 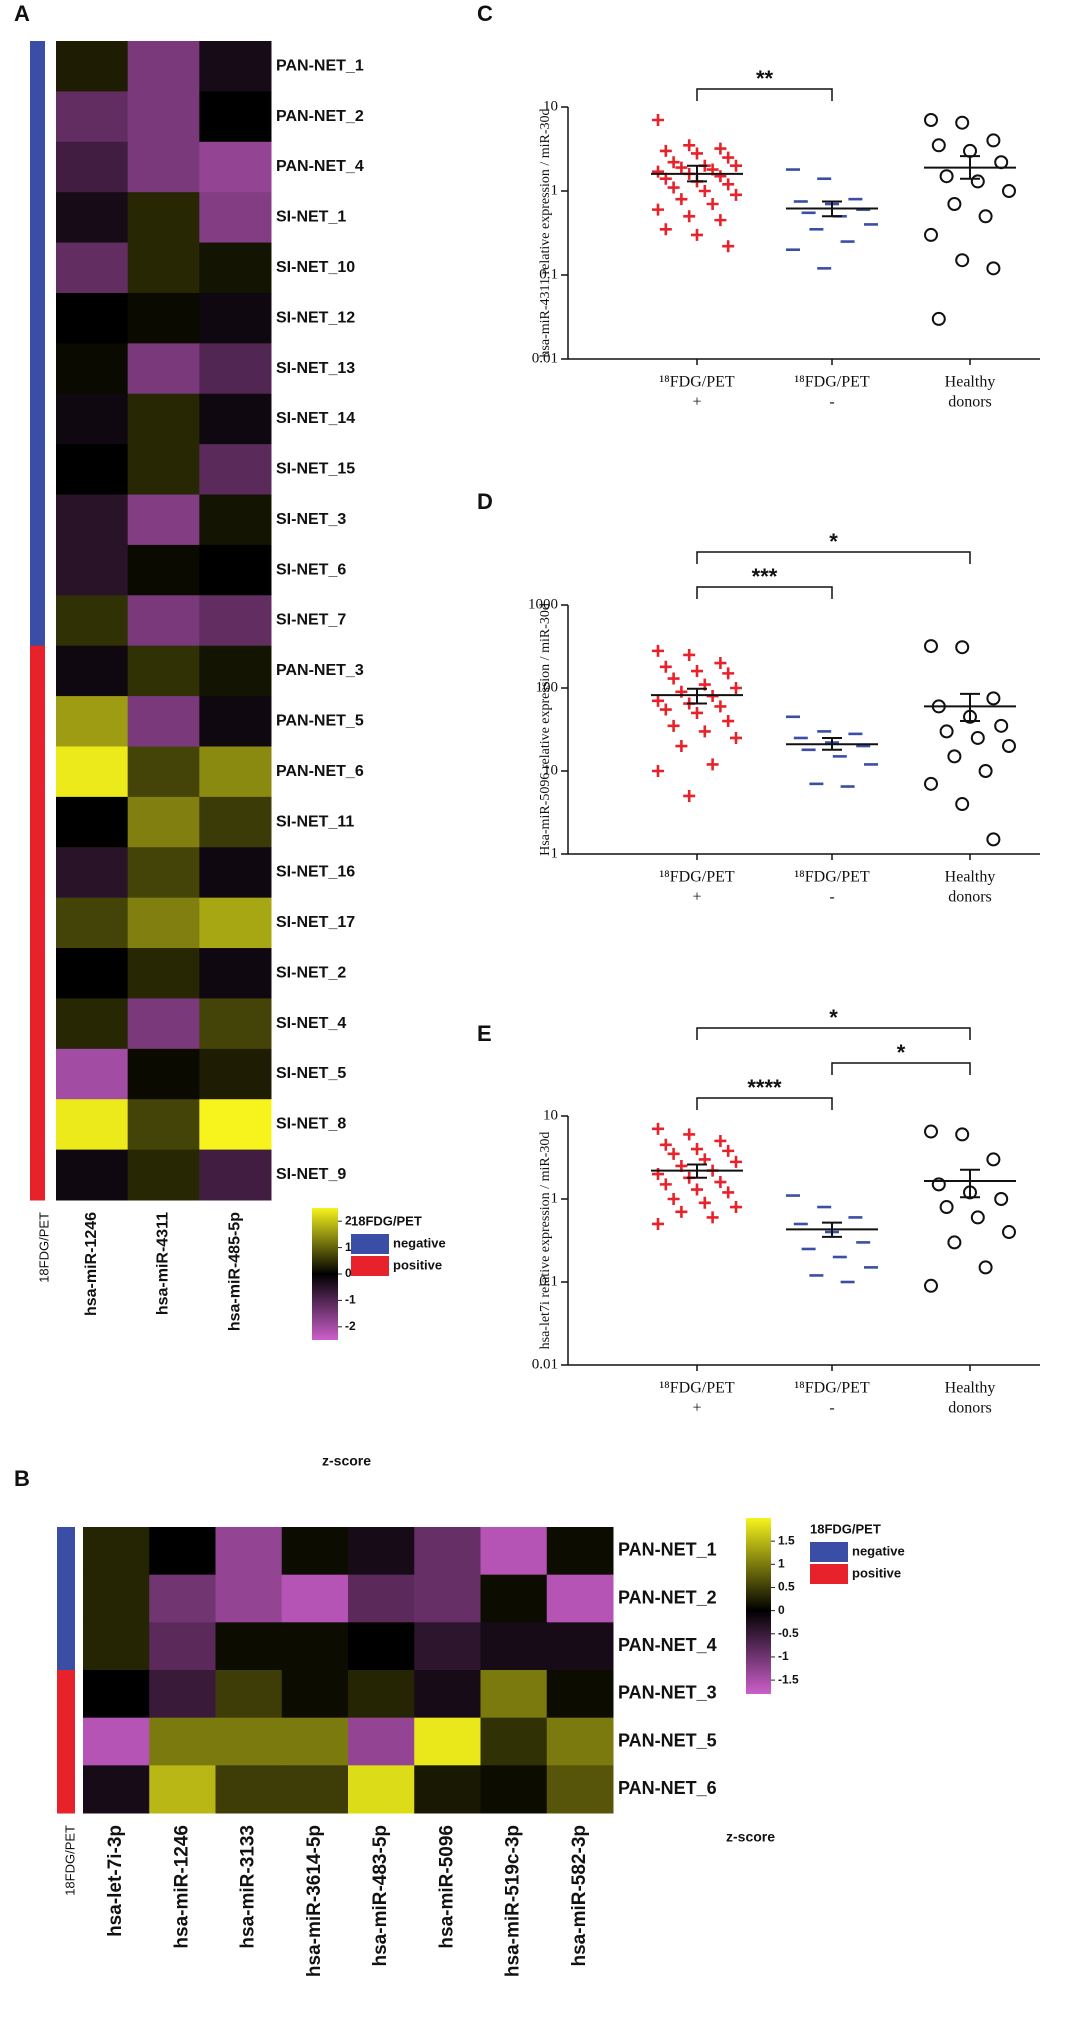 What do you see at coordinates (315, 872) in the screenshot?
I see `row-label: SI-NET_16` at bounding box center [315, 872].